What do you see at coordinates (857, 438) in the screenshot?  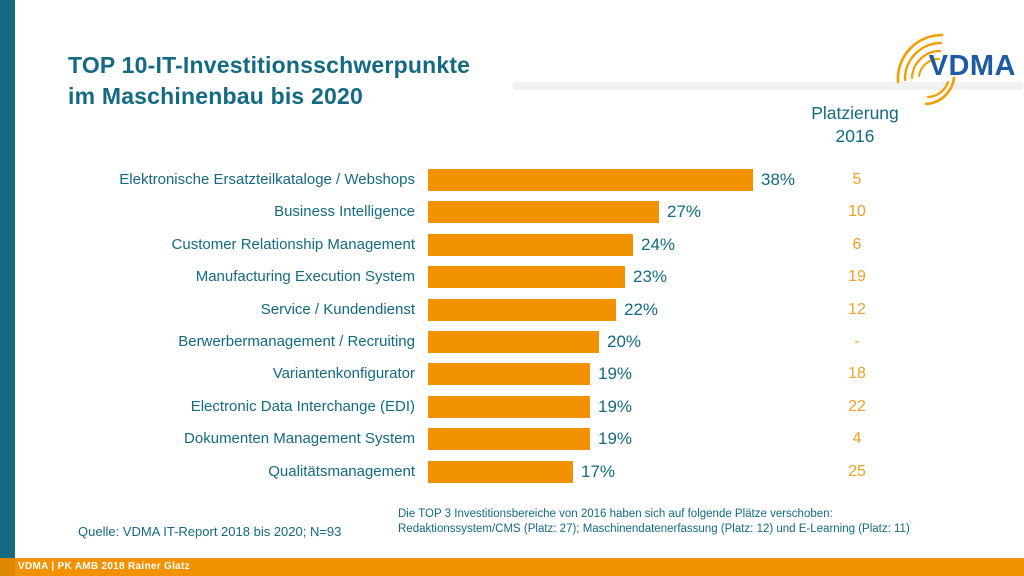 I see `placement-2016-value: 4` at bounding box center [857, 438].